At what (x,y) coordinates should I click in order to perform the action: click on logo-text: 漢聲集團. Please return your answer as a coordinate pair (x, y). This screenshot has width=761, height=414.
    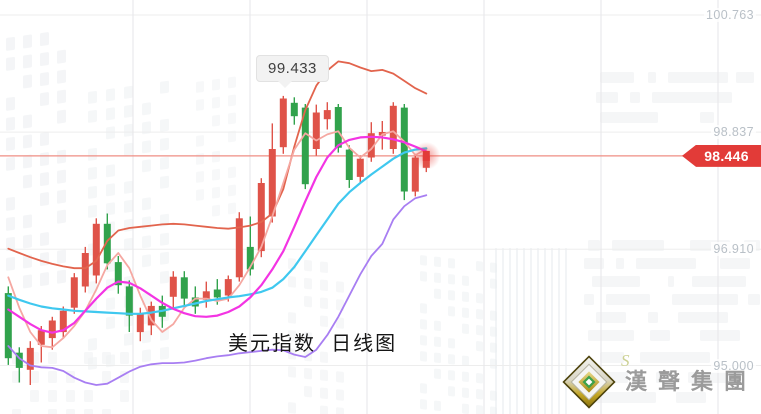
    Looking at the image, I should click on (690, 381).